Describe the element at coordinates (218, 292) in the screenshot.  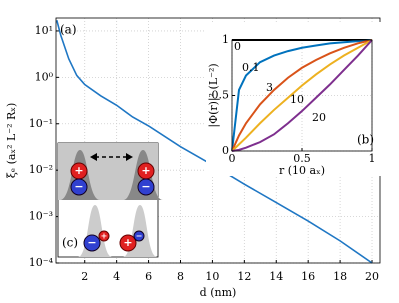
I see `x-axis-label: d (nm)` at that location.